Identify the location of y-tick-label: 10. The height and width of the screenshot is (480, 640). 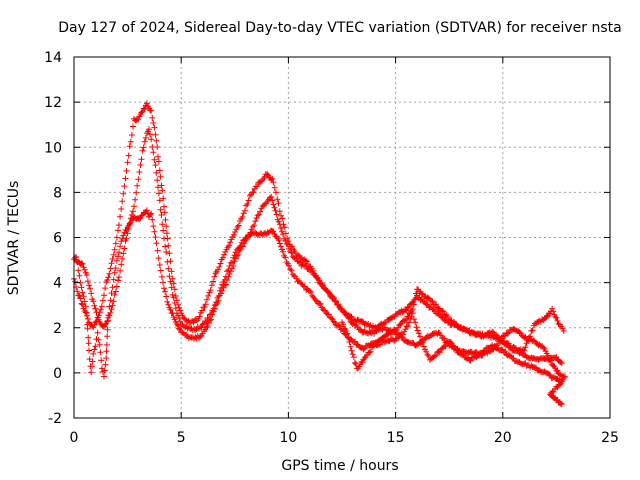
(53, 148).